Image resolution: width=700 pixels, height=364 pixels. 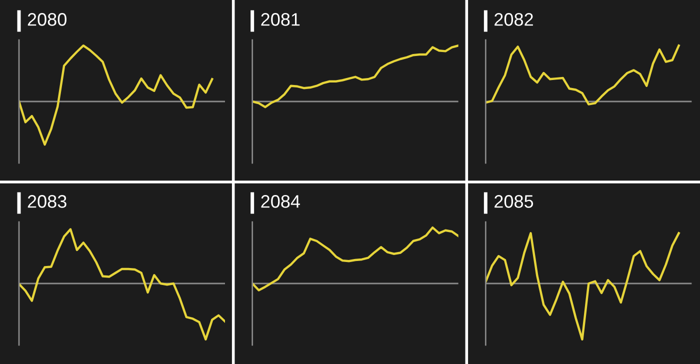 What do you see at coordinates (513, 19) in the screenshot?
I see `chart-title: 2082` at bounding box center [513, 19].